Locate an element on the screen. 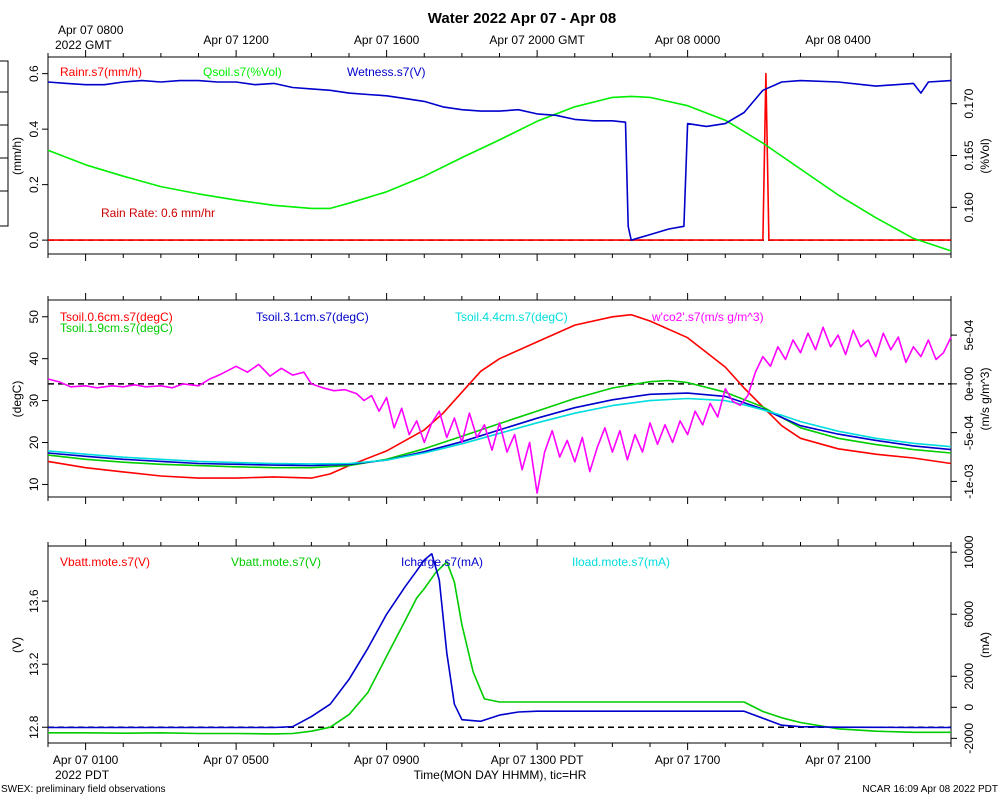  y2-tick-label: 0.160 is located at coordinates (969, 207).